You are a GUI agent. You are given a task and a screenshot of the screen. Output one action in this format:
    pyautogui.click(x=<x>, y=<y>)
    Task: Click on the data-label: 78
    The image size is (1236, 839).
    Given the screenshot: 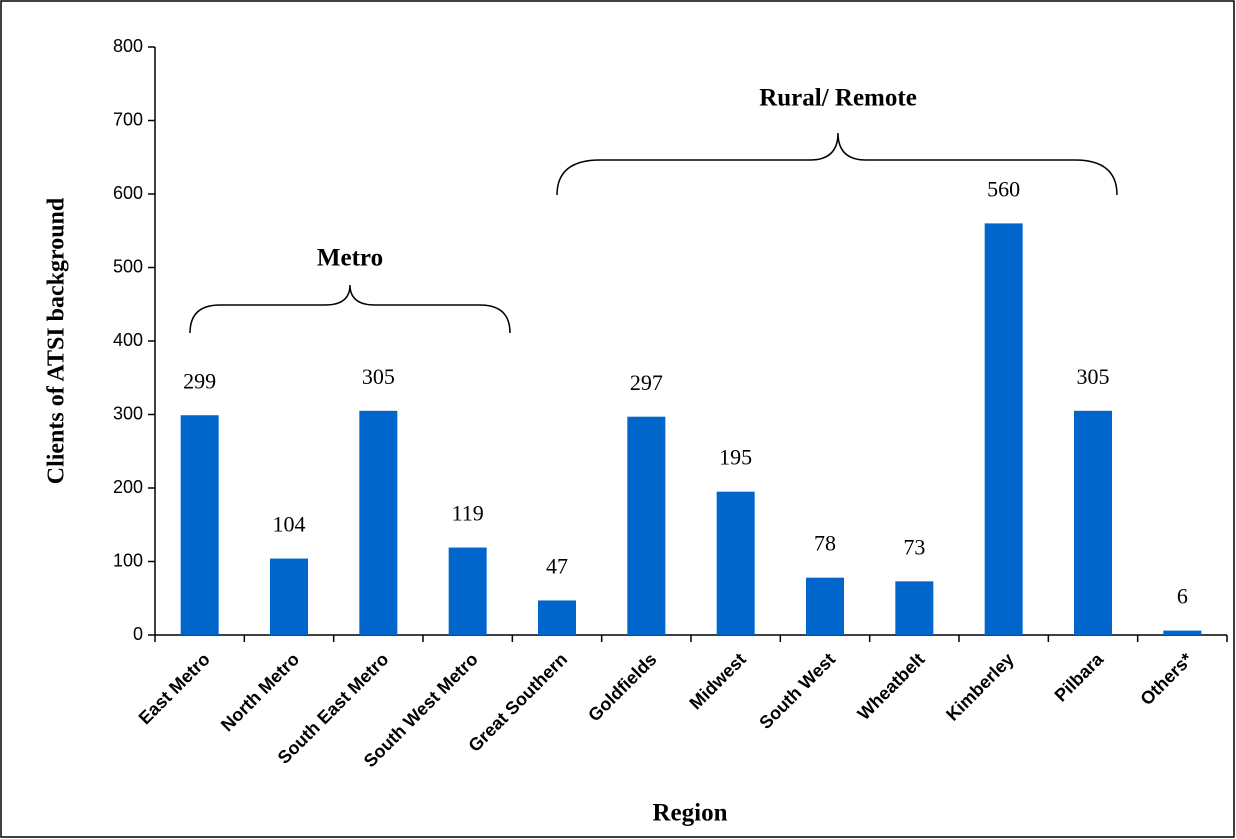 What is the action you would take?
    pyautogui.click(x=825, y=543)
    